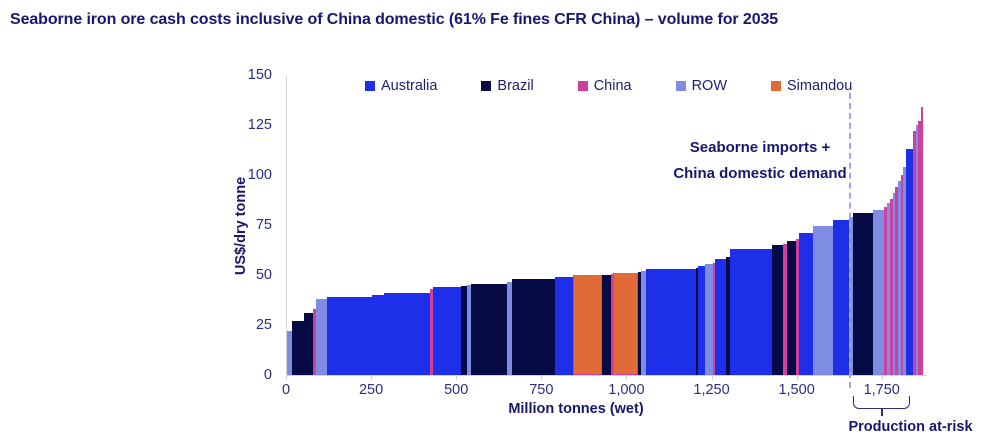 Image resolution: width=1006 pixels, height=447 pixels. What do you see at coordinates (409, 86) in the screenshot?
I see `legend-label-australia: Australia` at bounding box center [409, 86].